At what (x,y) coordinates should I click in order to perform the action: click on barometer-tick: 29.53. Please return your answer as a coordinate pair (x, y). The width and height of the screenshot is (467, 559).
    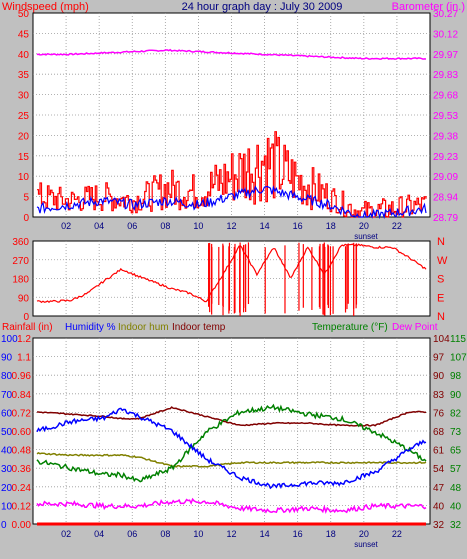
    Looking at the image, I should click on (445, 116).